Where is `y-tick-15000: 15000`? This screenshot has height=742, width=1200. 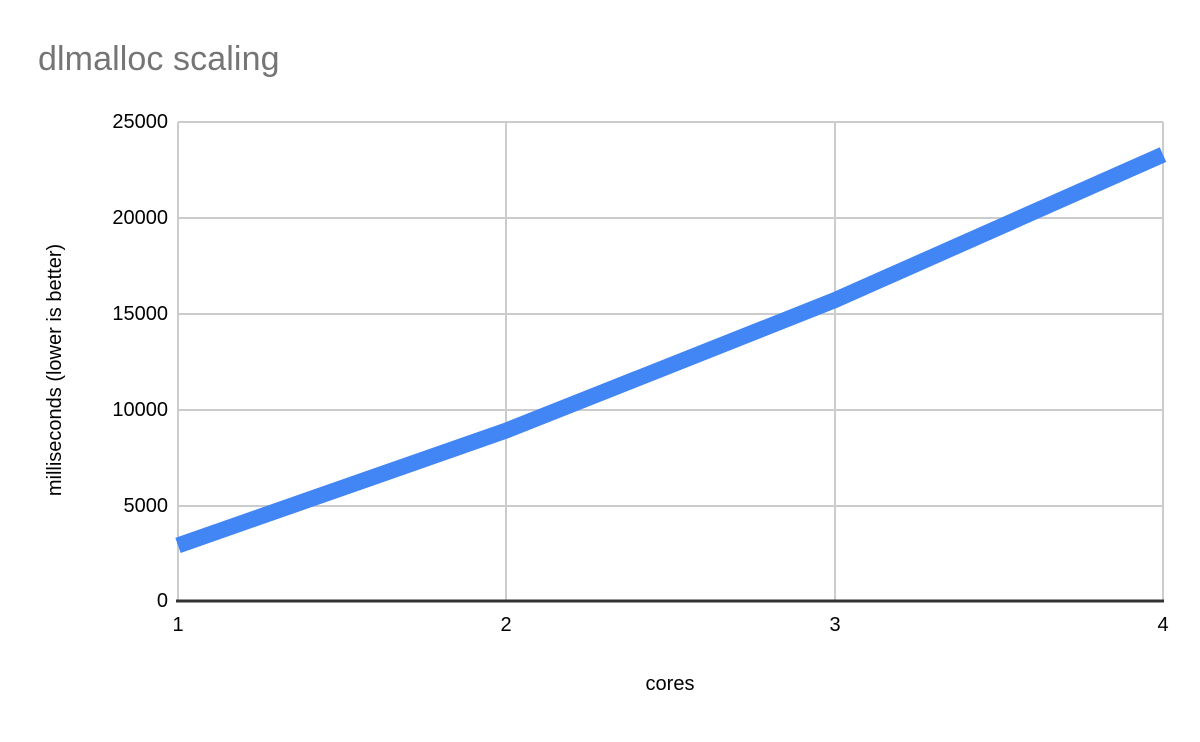
y-tick-15000: 15000 is located at coordinates (84, 314).